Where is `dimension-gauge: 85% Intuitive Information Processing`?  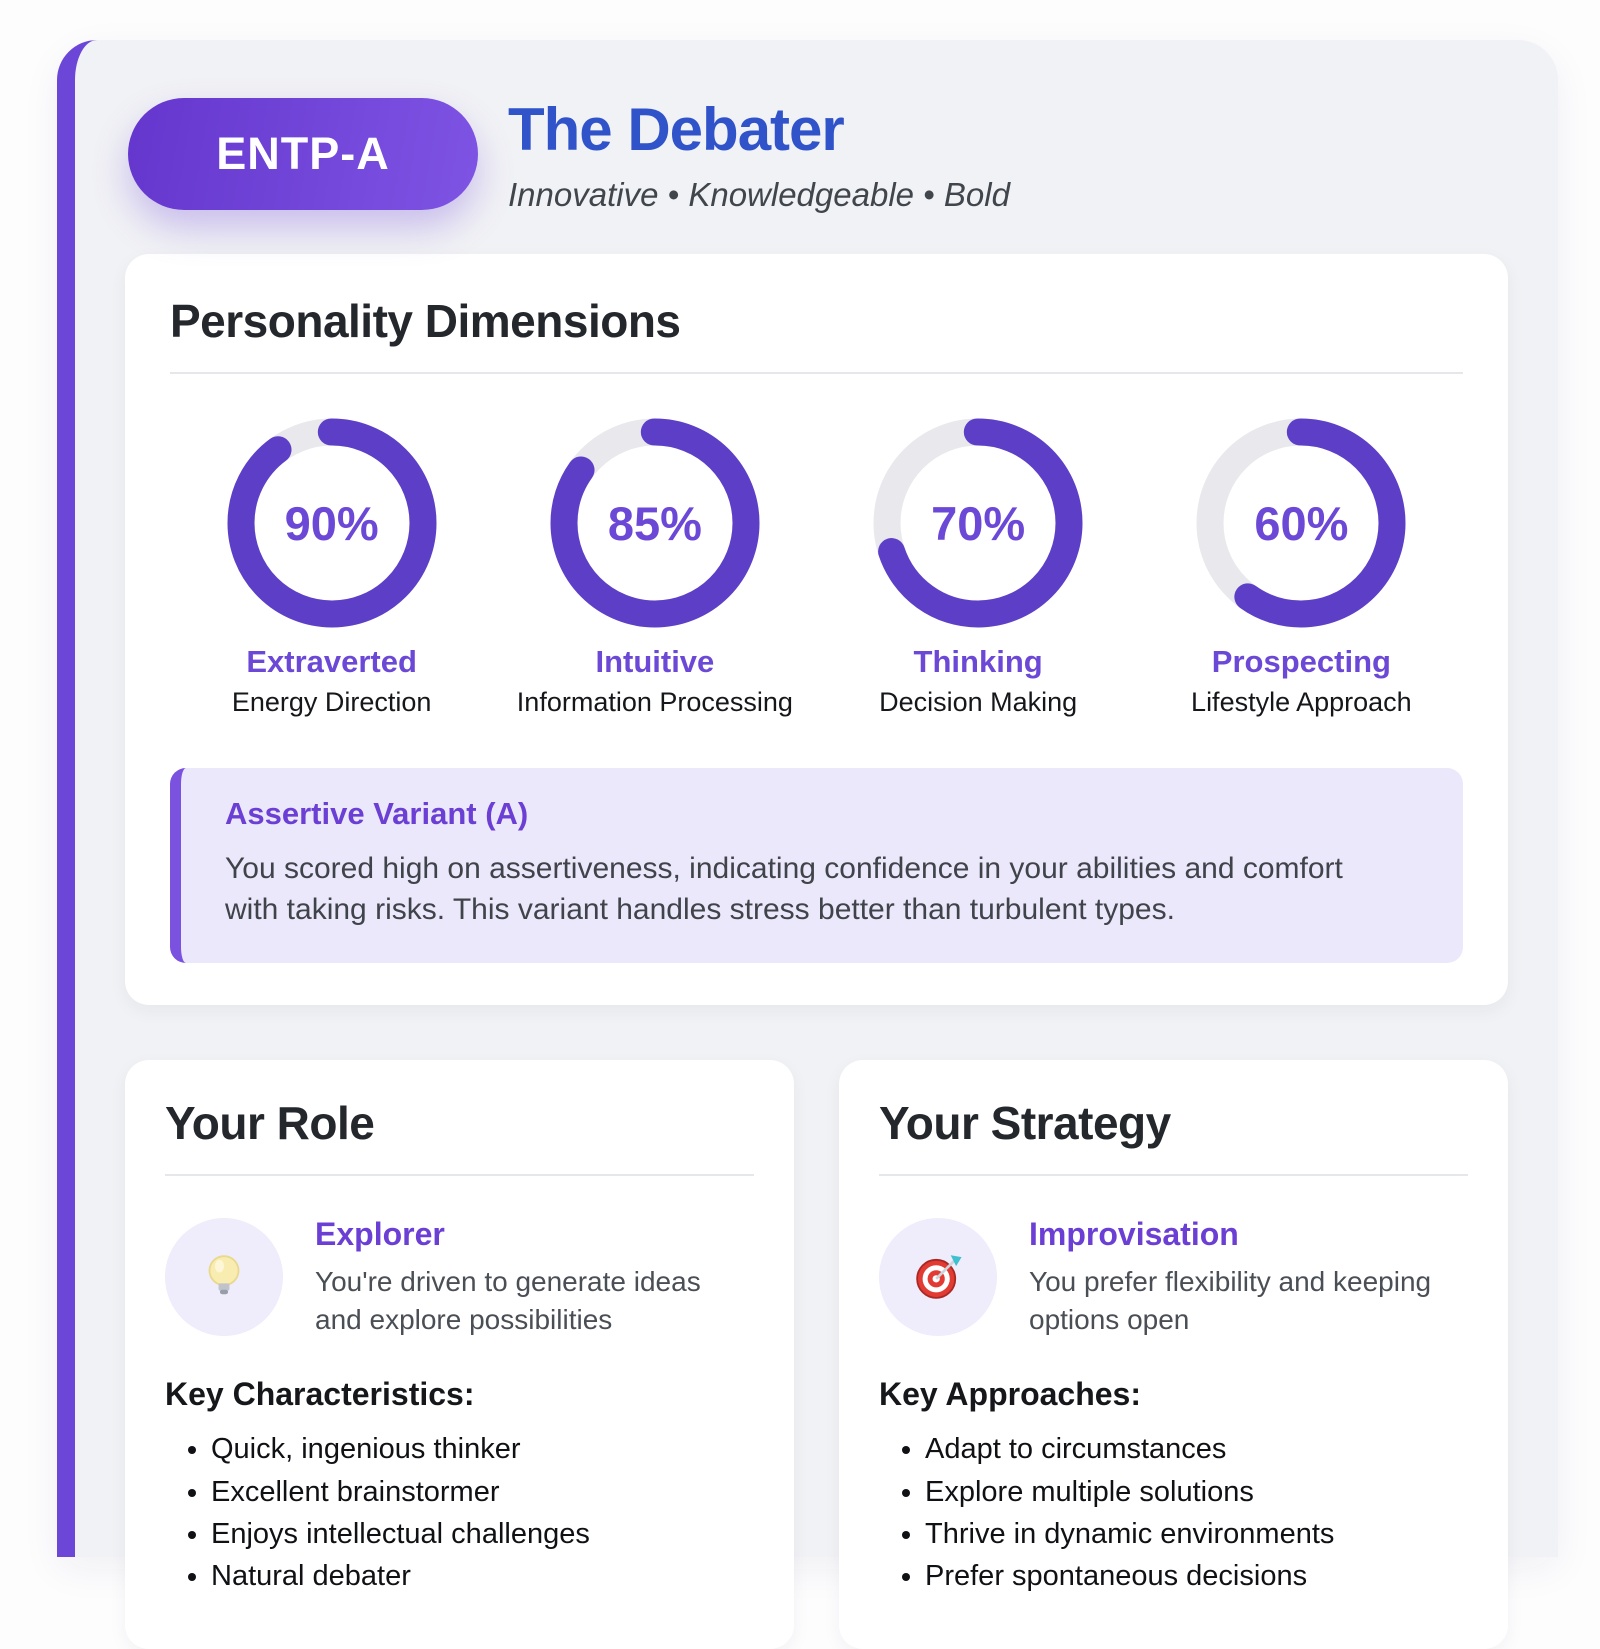 dimension-gauge: 85% Intuitive Information Processing is located at coordinates (654, 568).